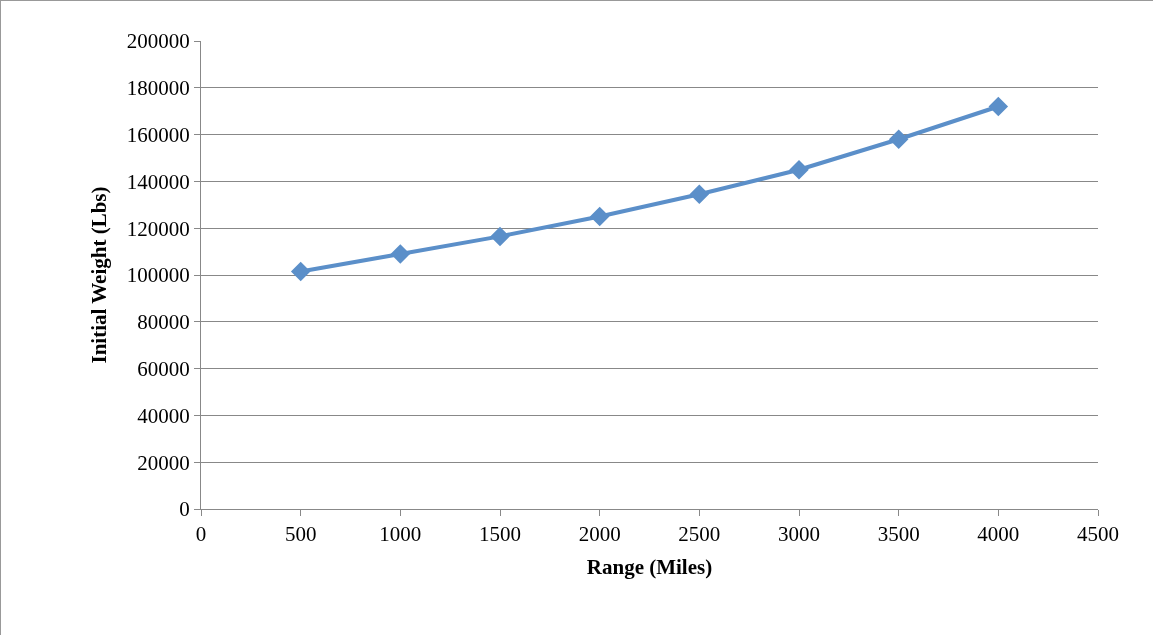 The height and width of the screenshot is (635, 1153). Describe the element at coordinates (163, 368) in the screenshot. I see `y-tick-label: 60000` at that location.